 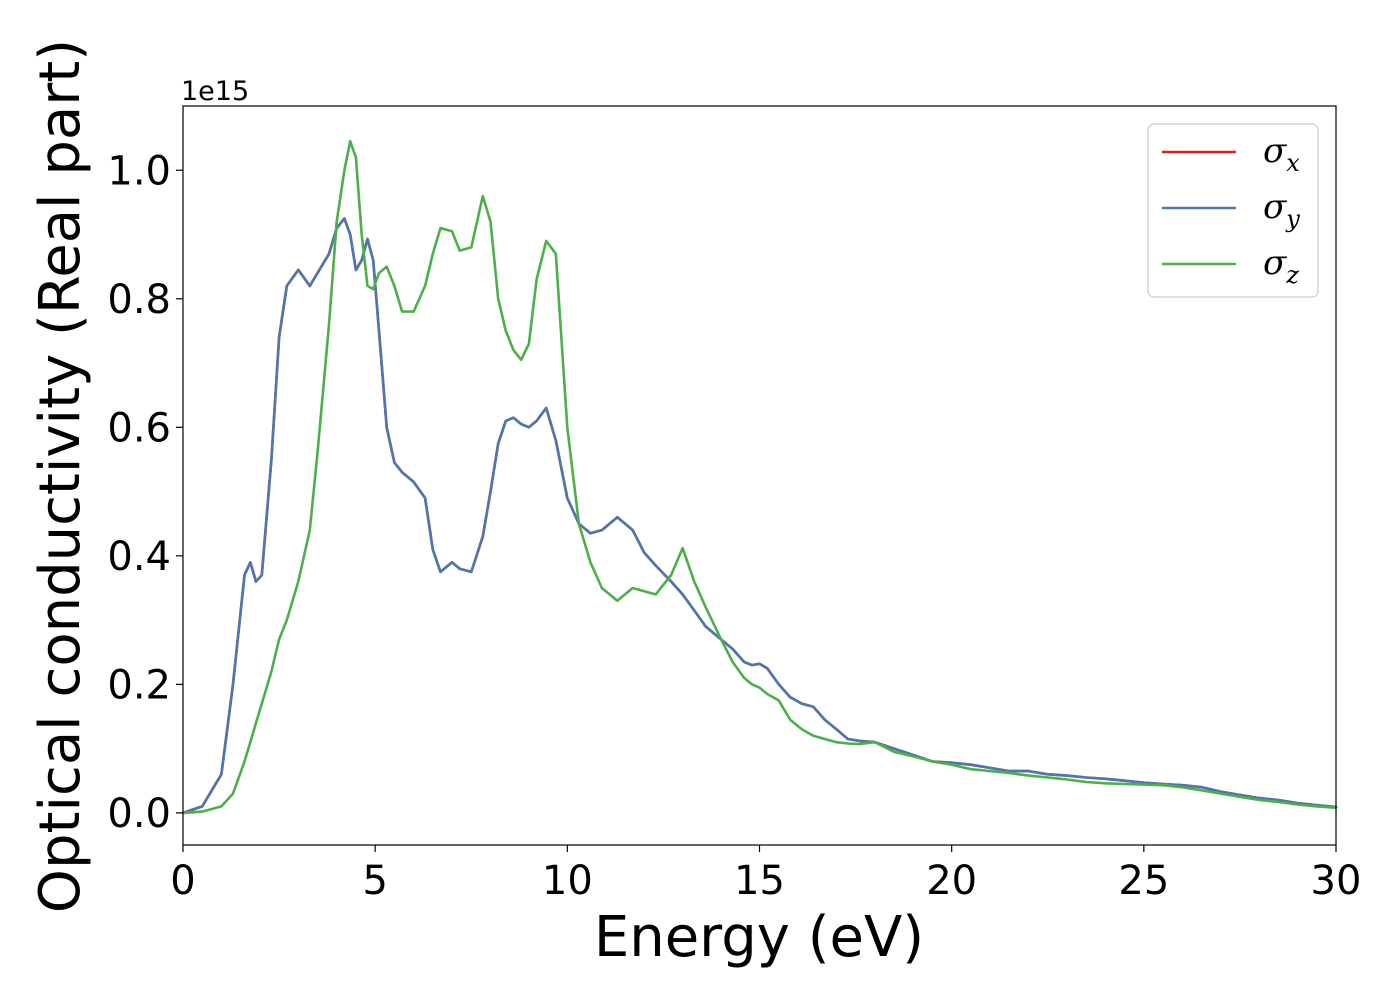 I want to click on y-axis-ticks: 0.0 0.2 0.4 0.6 0.8 1.0, so click(x=145, y=492).